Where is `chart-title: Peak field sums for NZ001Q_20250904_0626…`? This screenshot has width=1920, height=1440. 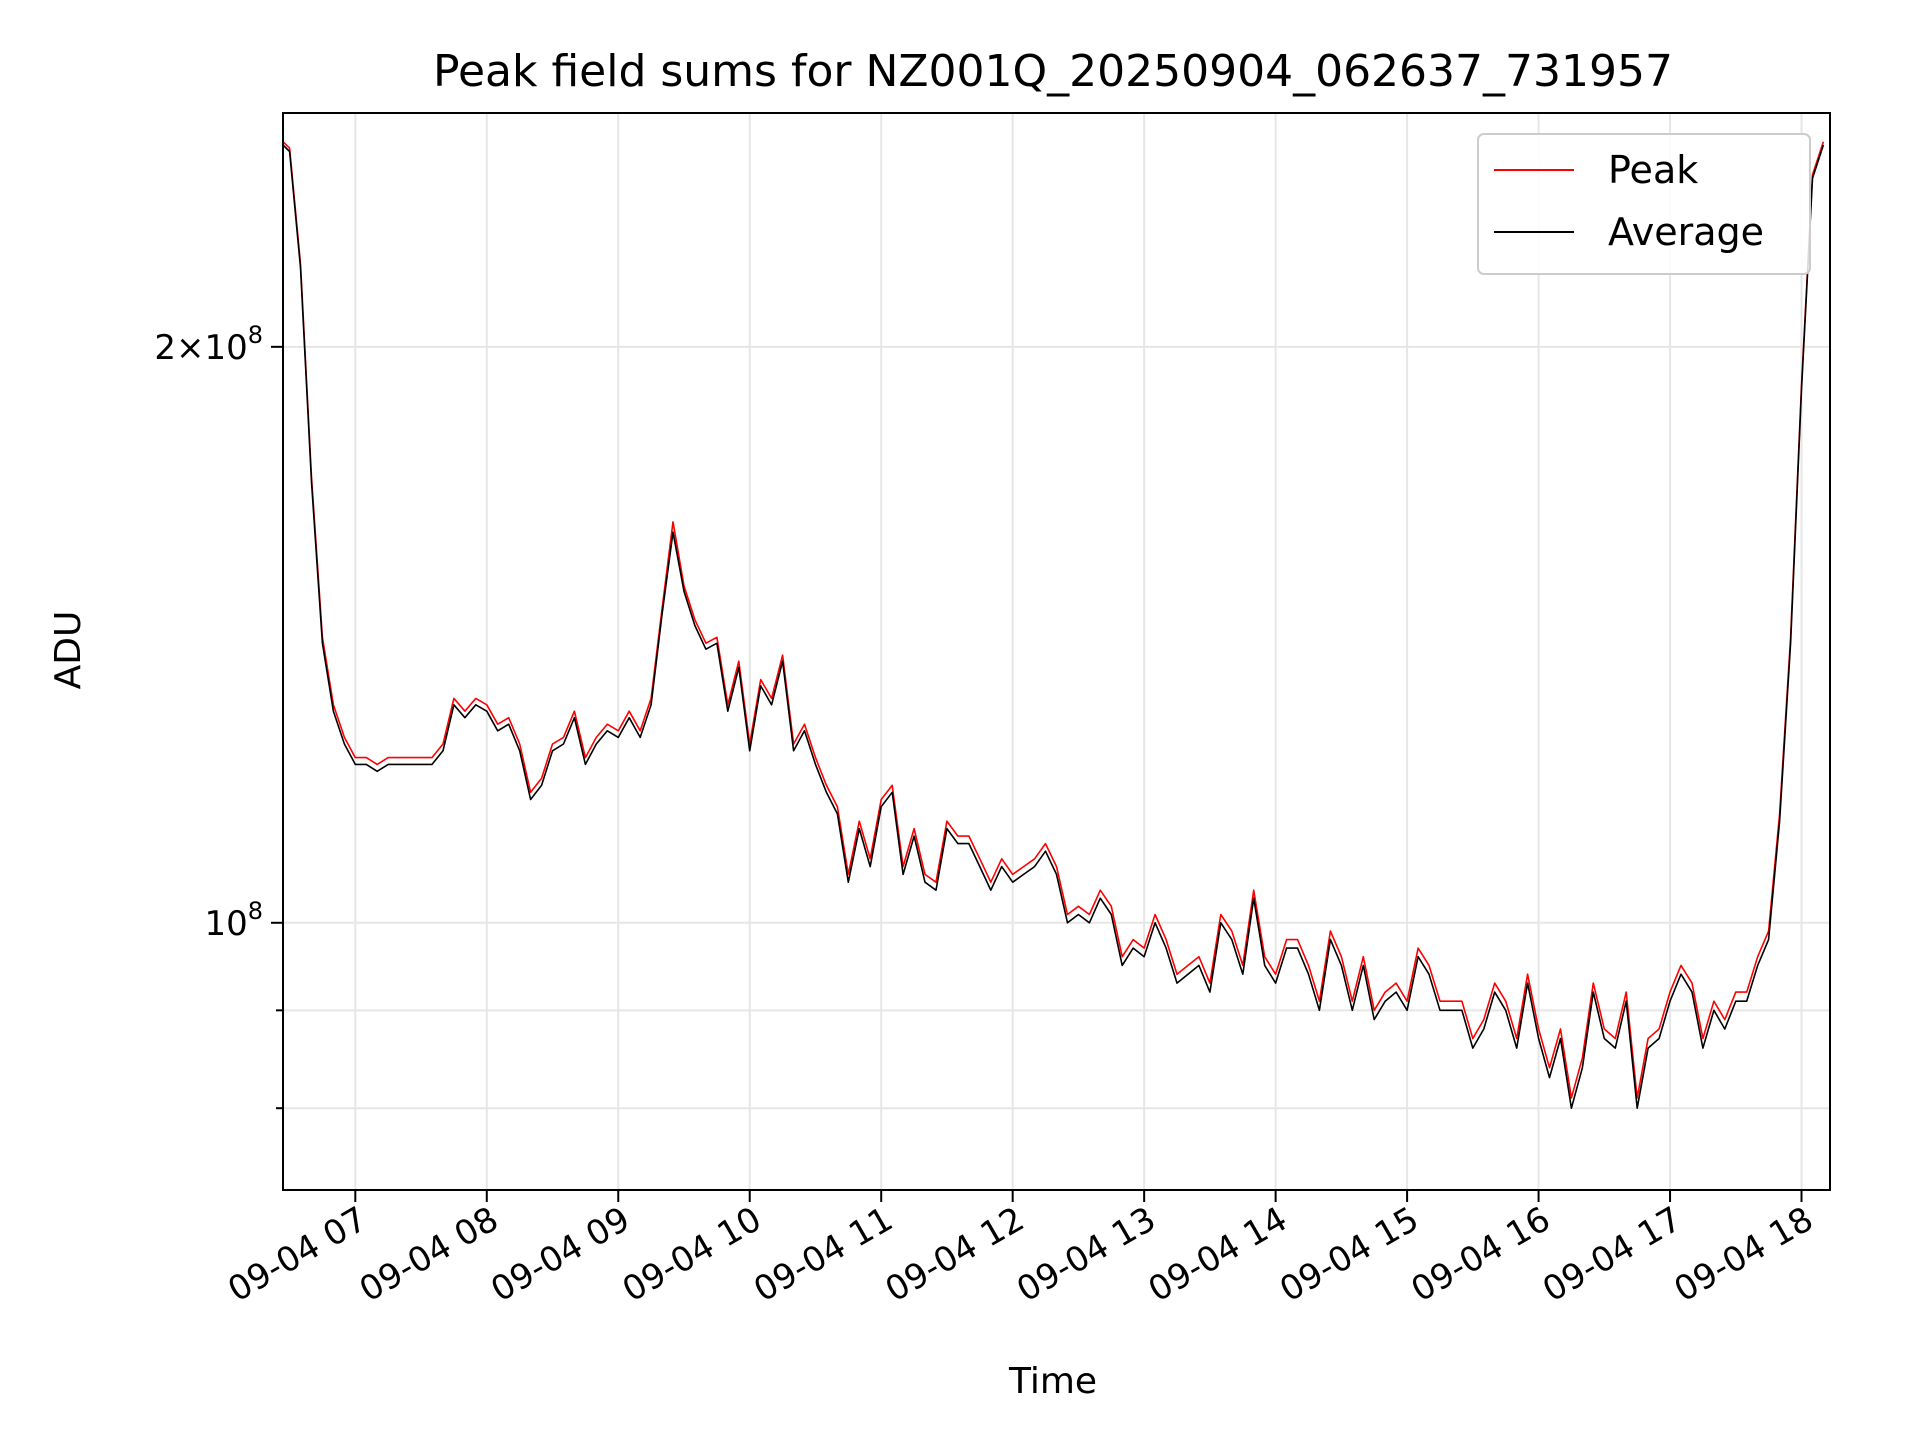
chart-title: Peak field sums for NZ001Q_20250904_0626… is located at coordinates (1053, 71).